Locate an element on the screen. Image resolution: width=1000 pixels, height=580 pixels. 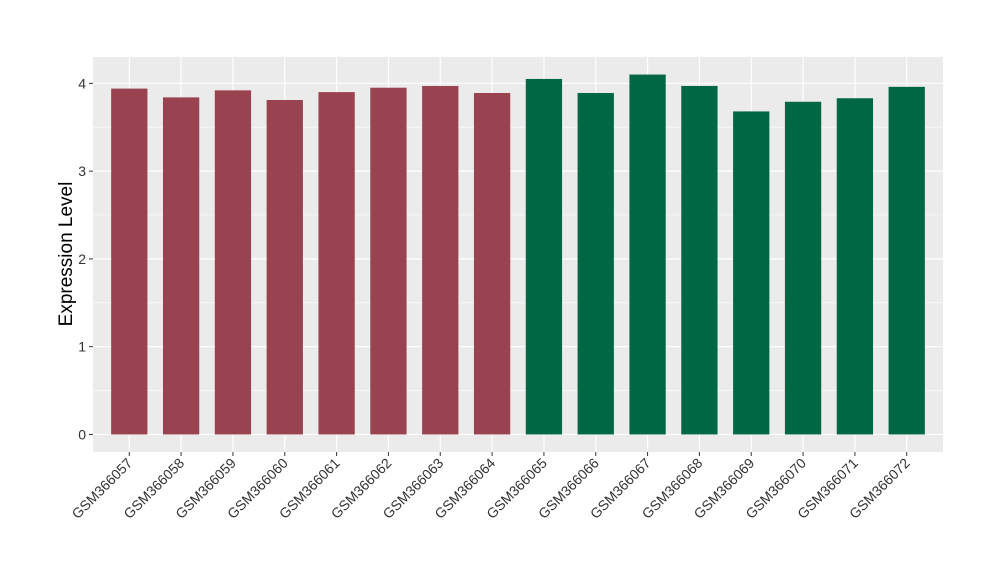
y-tick-label: 0 is located at coordinates (82, 434).